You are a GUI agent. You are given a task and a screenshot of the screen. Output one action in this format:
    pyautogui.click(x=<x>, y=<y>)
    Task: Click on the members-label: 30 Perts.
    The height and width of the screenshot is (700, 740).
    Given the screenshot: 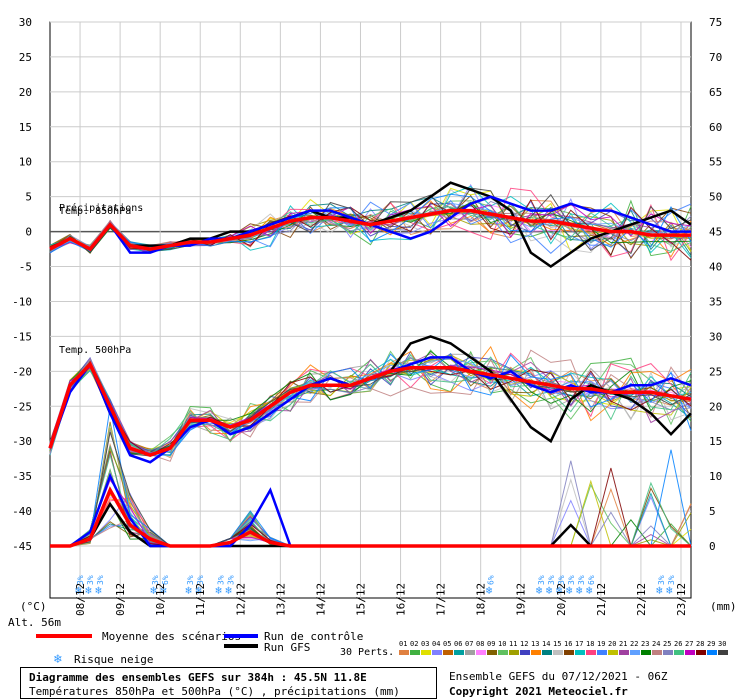 What is the action you would take?
    pyautogui.click(x=367, y=652)
    